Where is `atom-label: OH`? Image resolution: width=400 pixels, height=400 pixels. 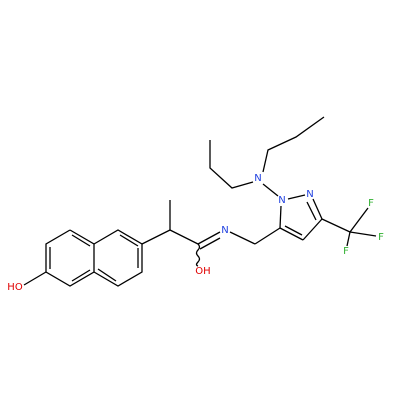 atom-label: OH is located at coordinates (202, 271).